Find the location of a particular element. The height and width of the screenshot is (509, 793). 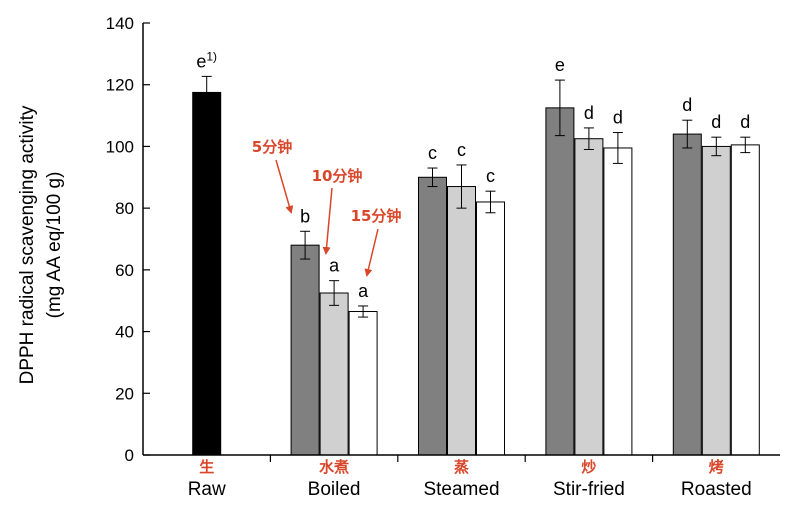

x-category-label-cn: 炒 is located at coordinates (588, 467).